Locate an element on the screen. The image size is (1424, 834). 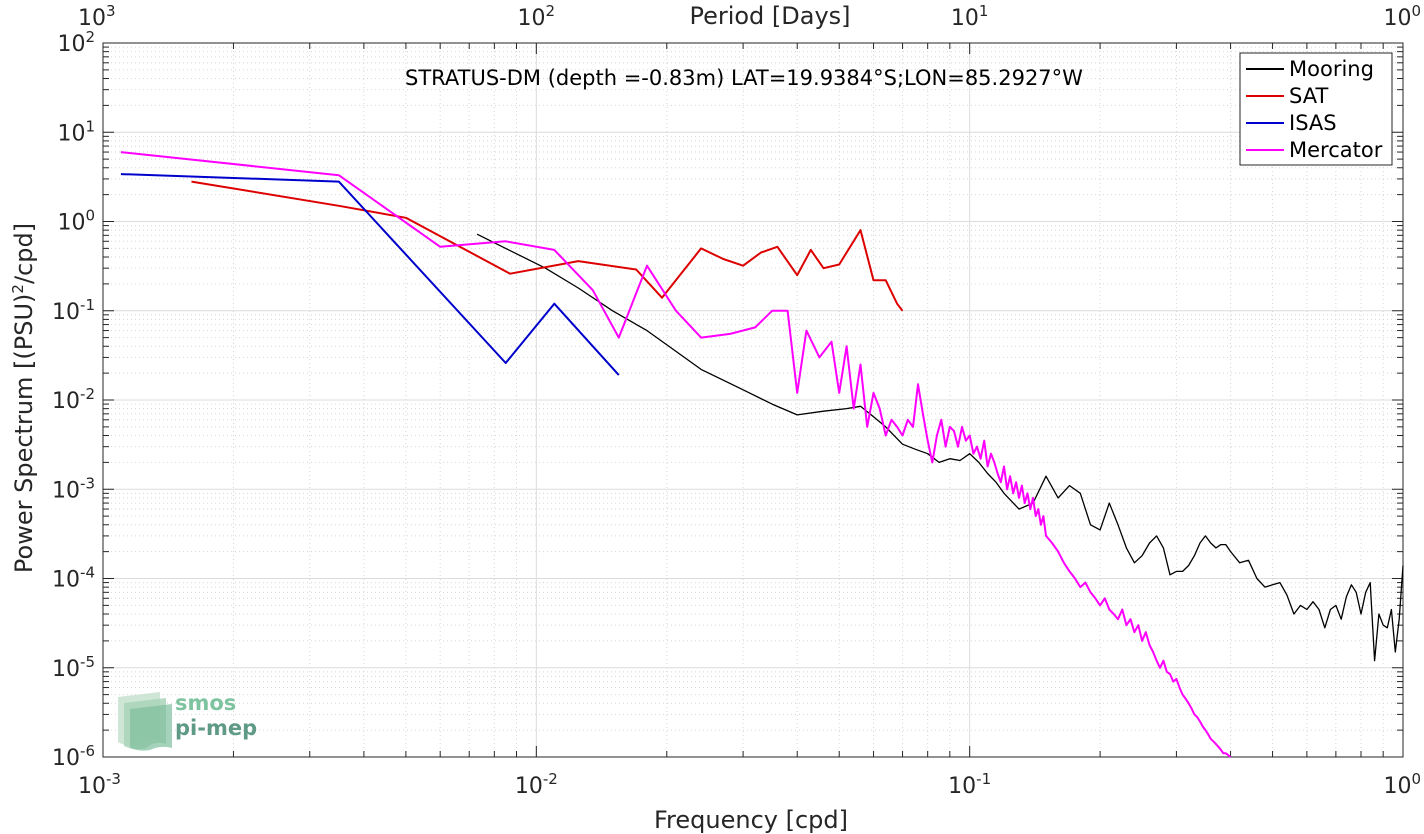
top-x-tick-labels: 10³ 10² 10¹ 10⁰ is located at coordinates (749, 16).